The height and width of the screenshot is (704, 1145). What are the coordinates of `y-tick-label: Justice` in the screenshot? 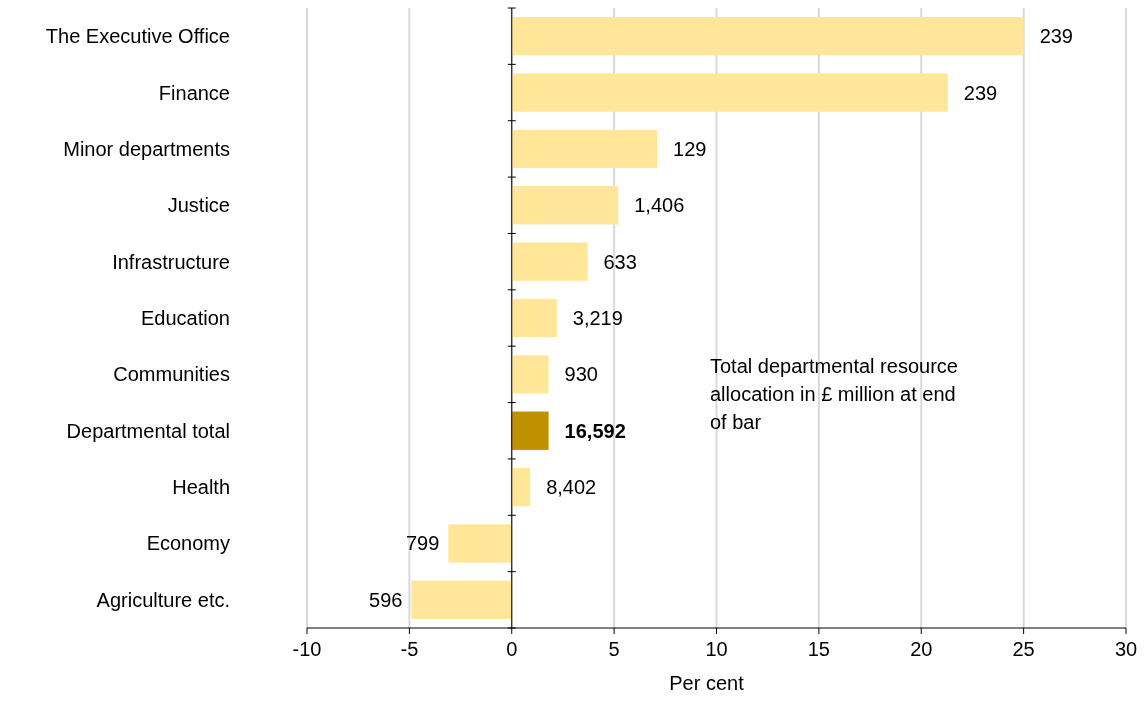 It's located at (198, 205).